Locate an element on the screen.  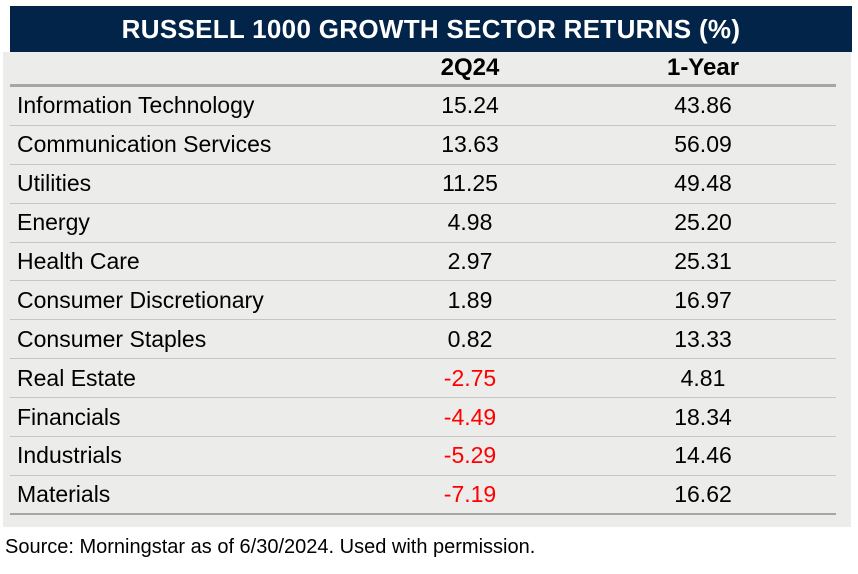
table-row: Materials -7.19 16.62 is located at coordinates (423, 495).